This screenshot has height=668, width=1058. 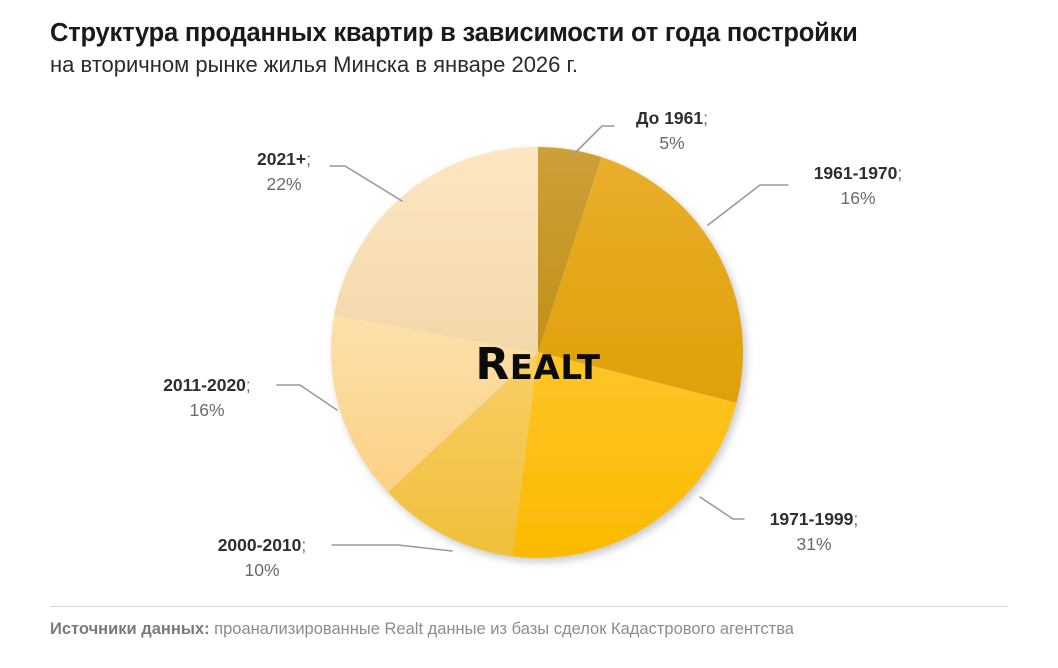 What do you see at coordinates (593, 141) in the screenshot?
I see `leader-line-do-1961` at bounding box center [593, 141].